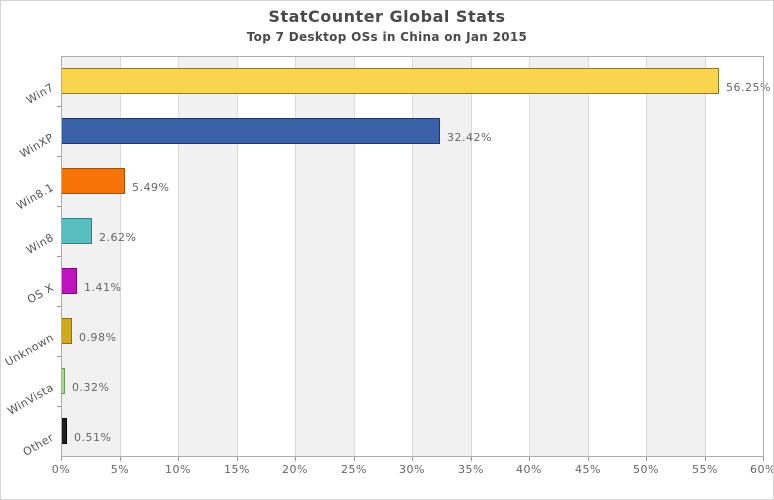 The height and width of the screenshot is (500, 774). What do you see at coordinates (98, 337) in the screenshot?
I see `value-label: 0.98%` at bounding box center [98, 337].